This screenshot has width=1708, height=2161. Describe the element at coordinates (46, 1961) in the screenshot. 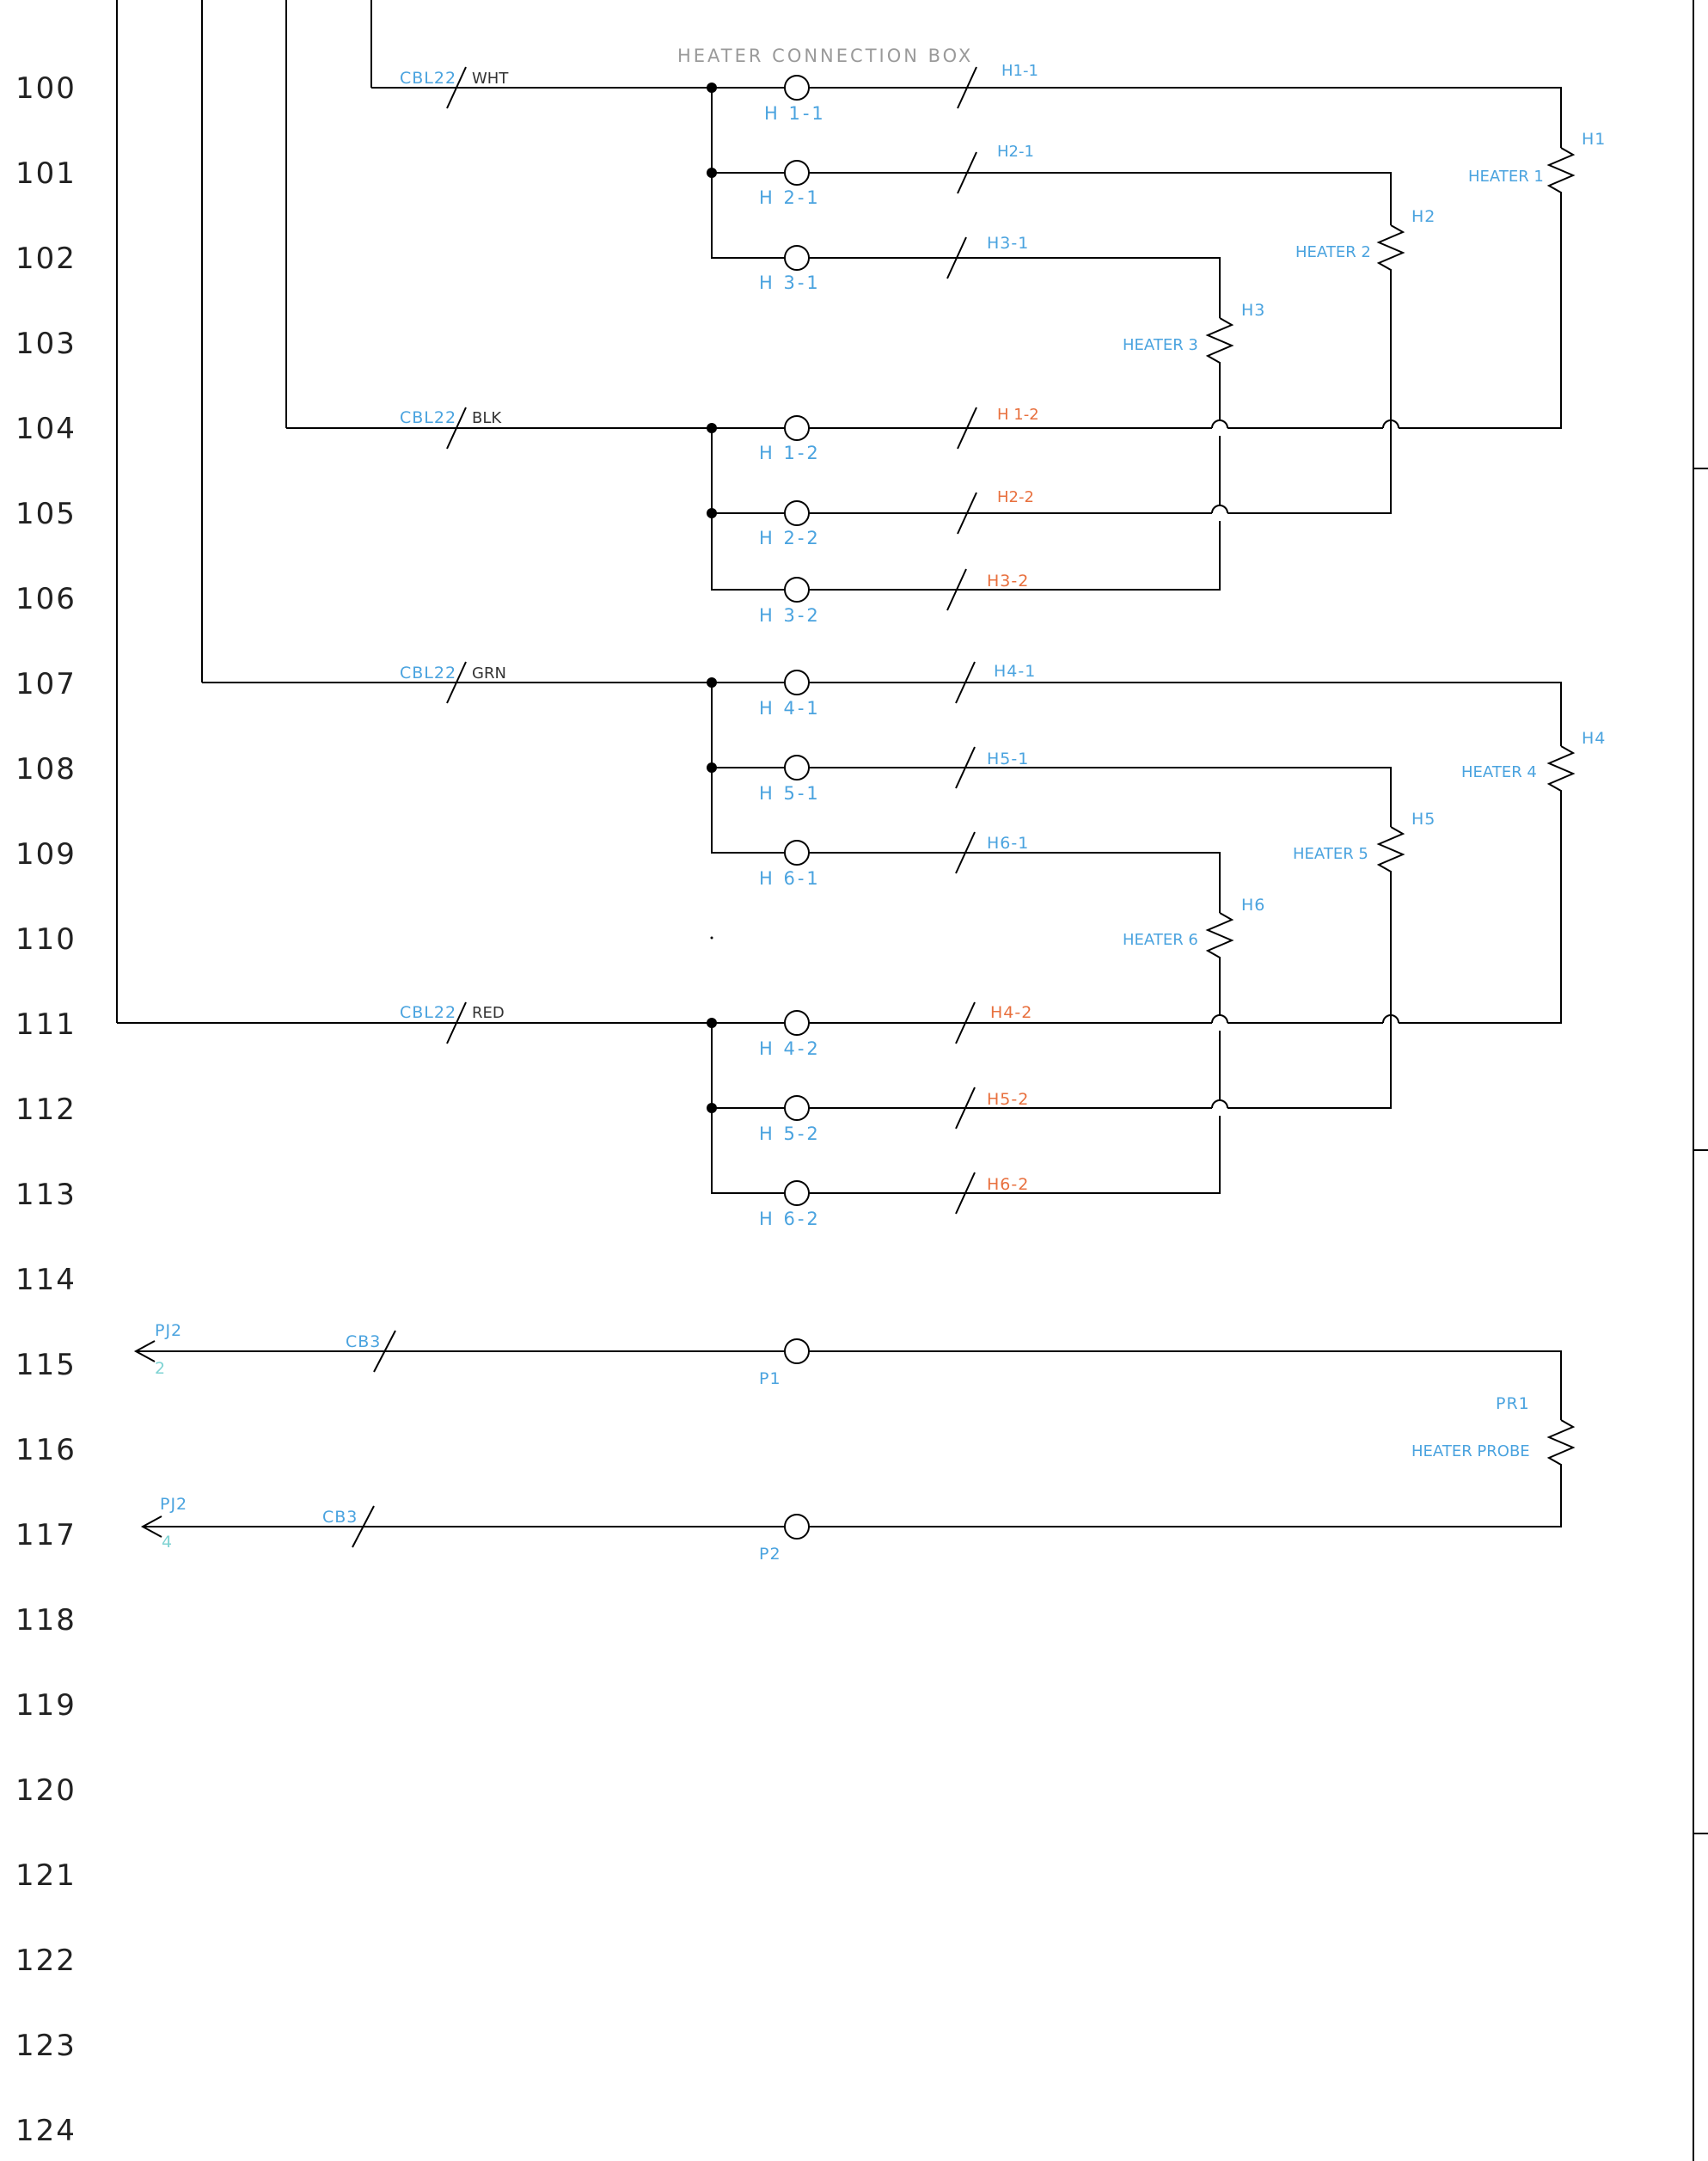

I see `row-number: 122` at that location.